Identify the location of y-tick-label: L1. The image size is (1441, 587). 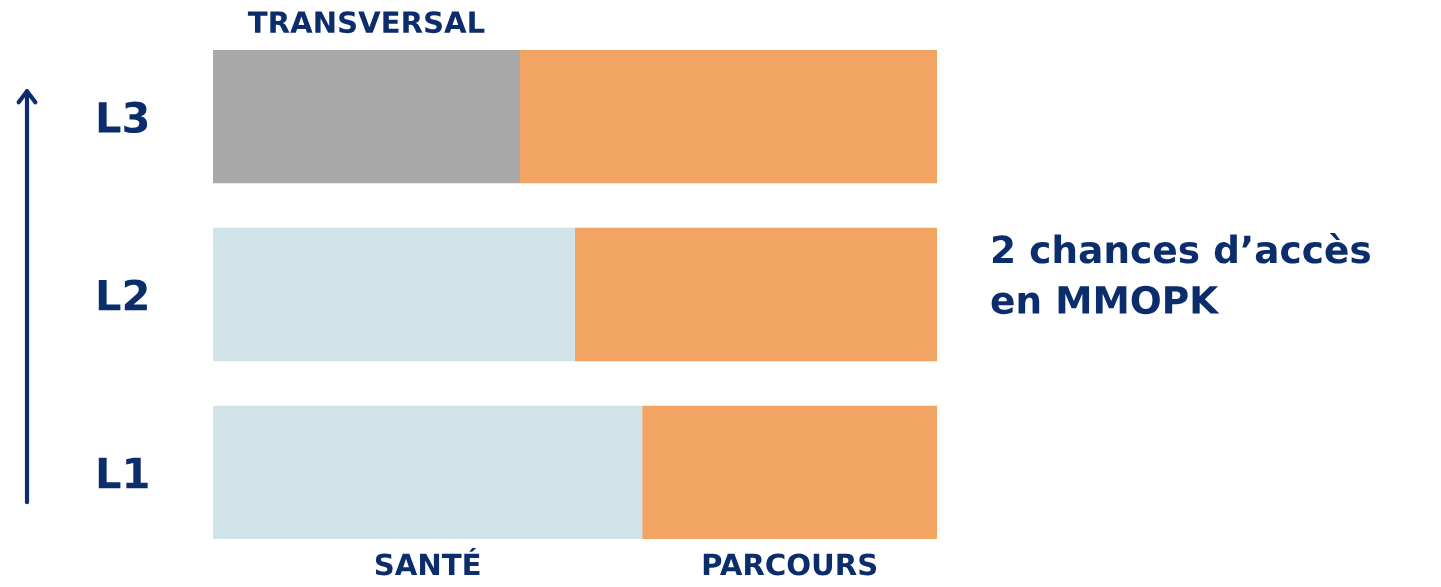
(123, 473).